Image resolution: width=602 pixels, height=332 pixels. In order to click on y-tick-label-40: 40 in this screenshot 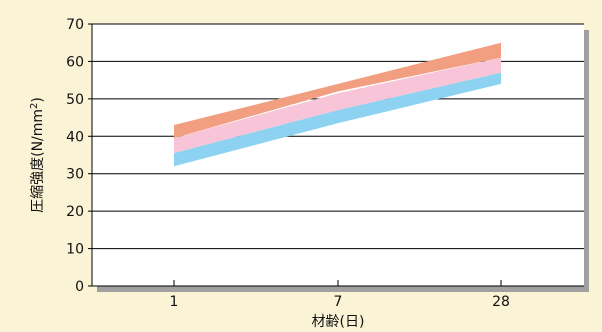, I will do `click(75, 137)`.